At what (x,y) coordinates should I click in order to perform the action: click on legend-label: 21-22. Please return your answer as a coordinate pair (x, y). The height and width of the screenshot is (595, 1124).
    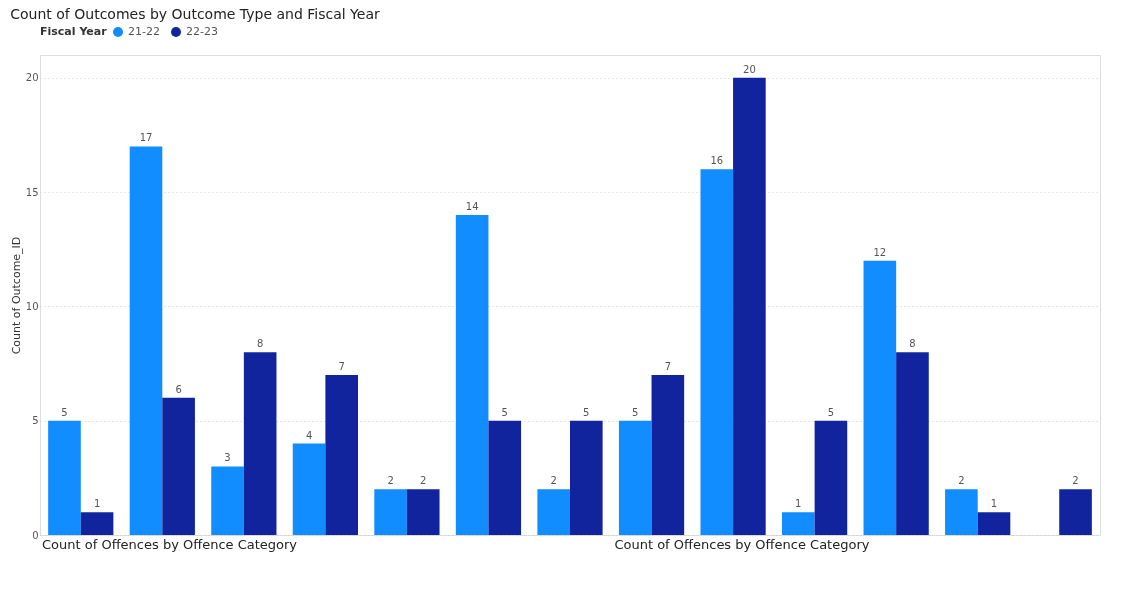
    Looking at the image, I should click on (144, 31).